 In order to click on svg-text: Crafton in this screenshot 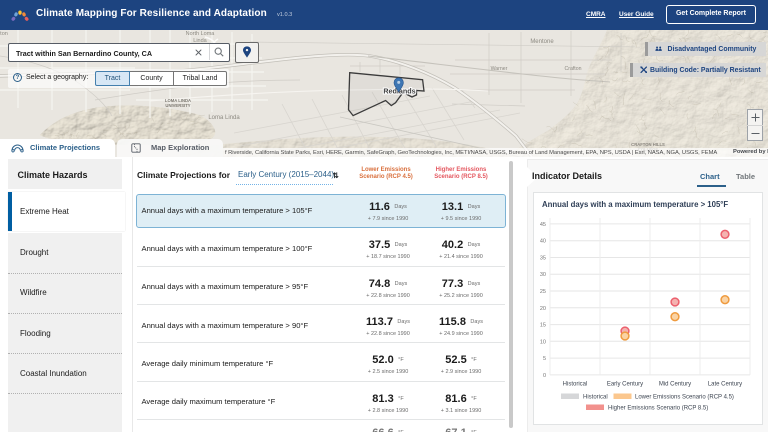, I will do `click(572, 69)`.